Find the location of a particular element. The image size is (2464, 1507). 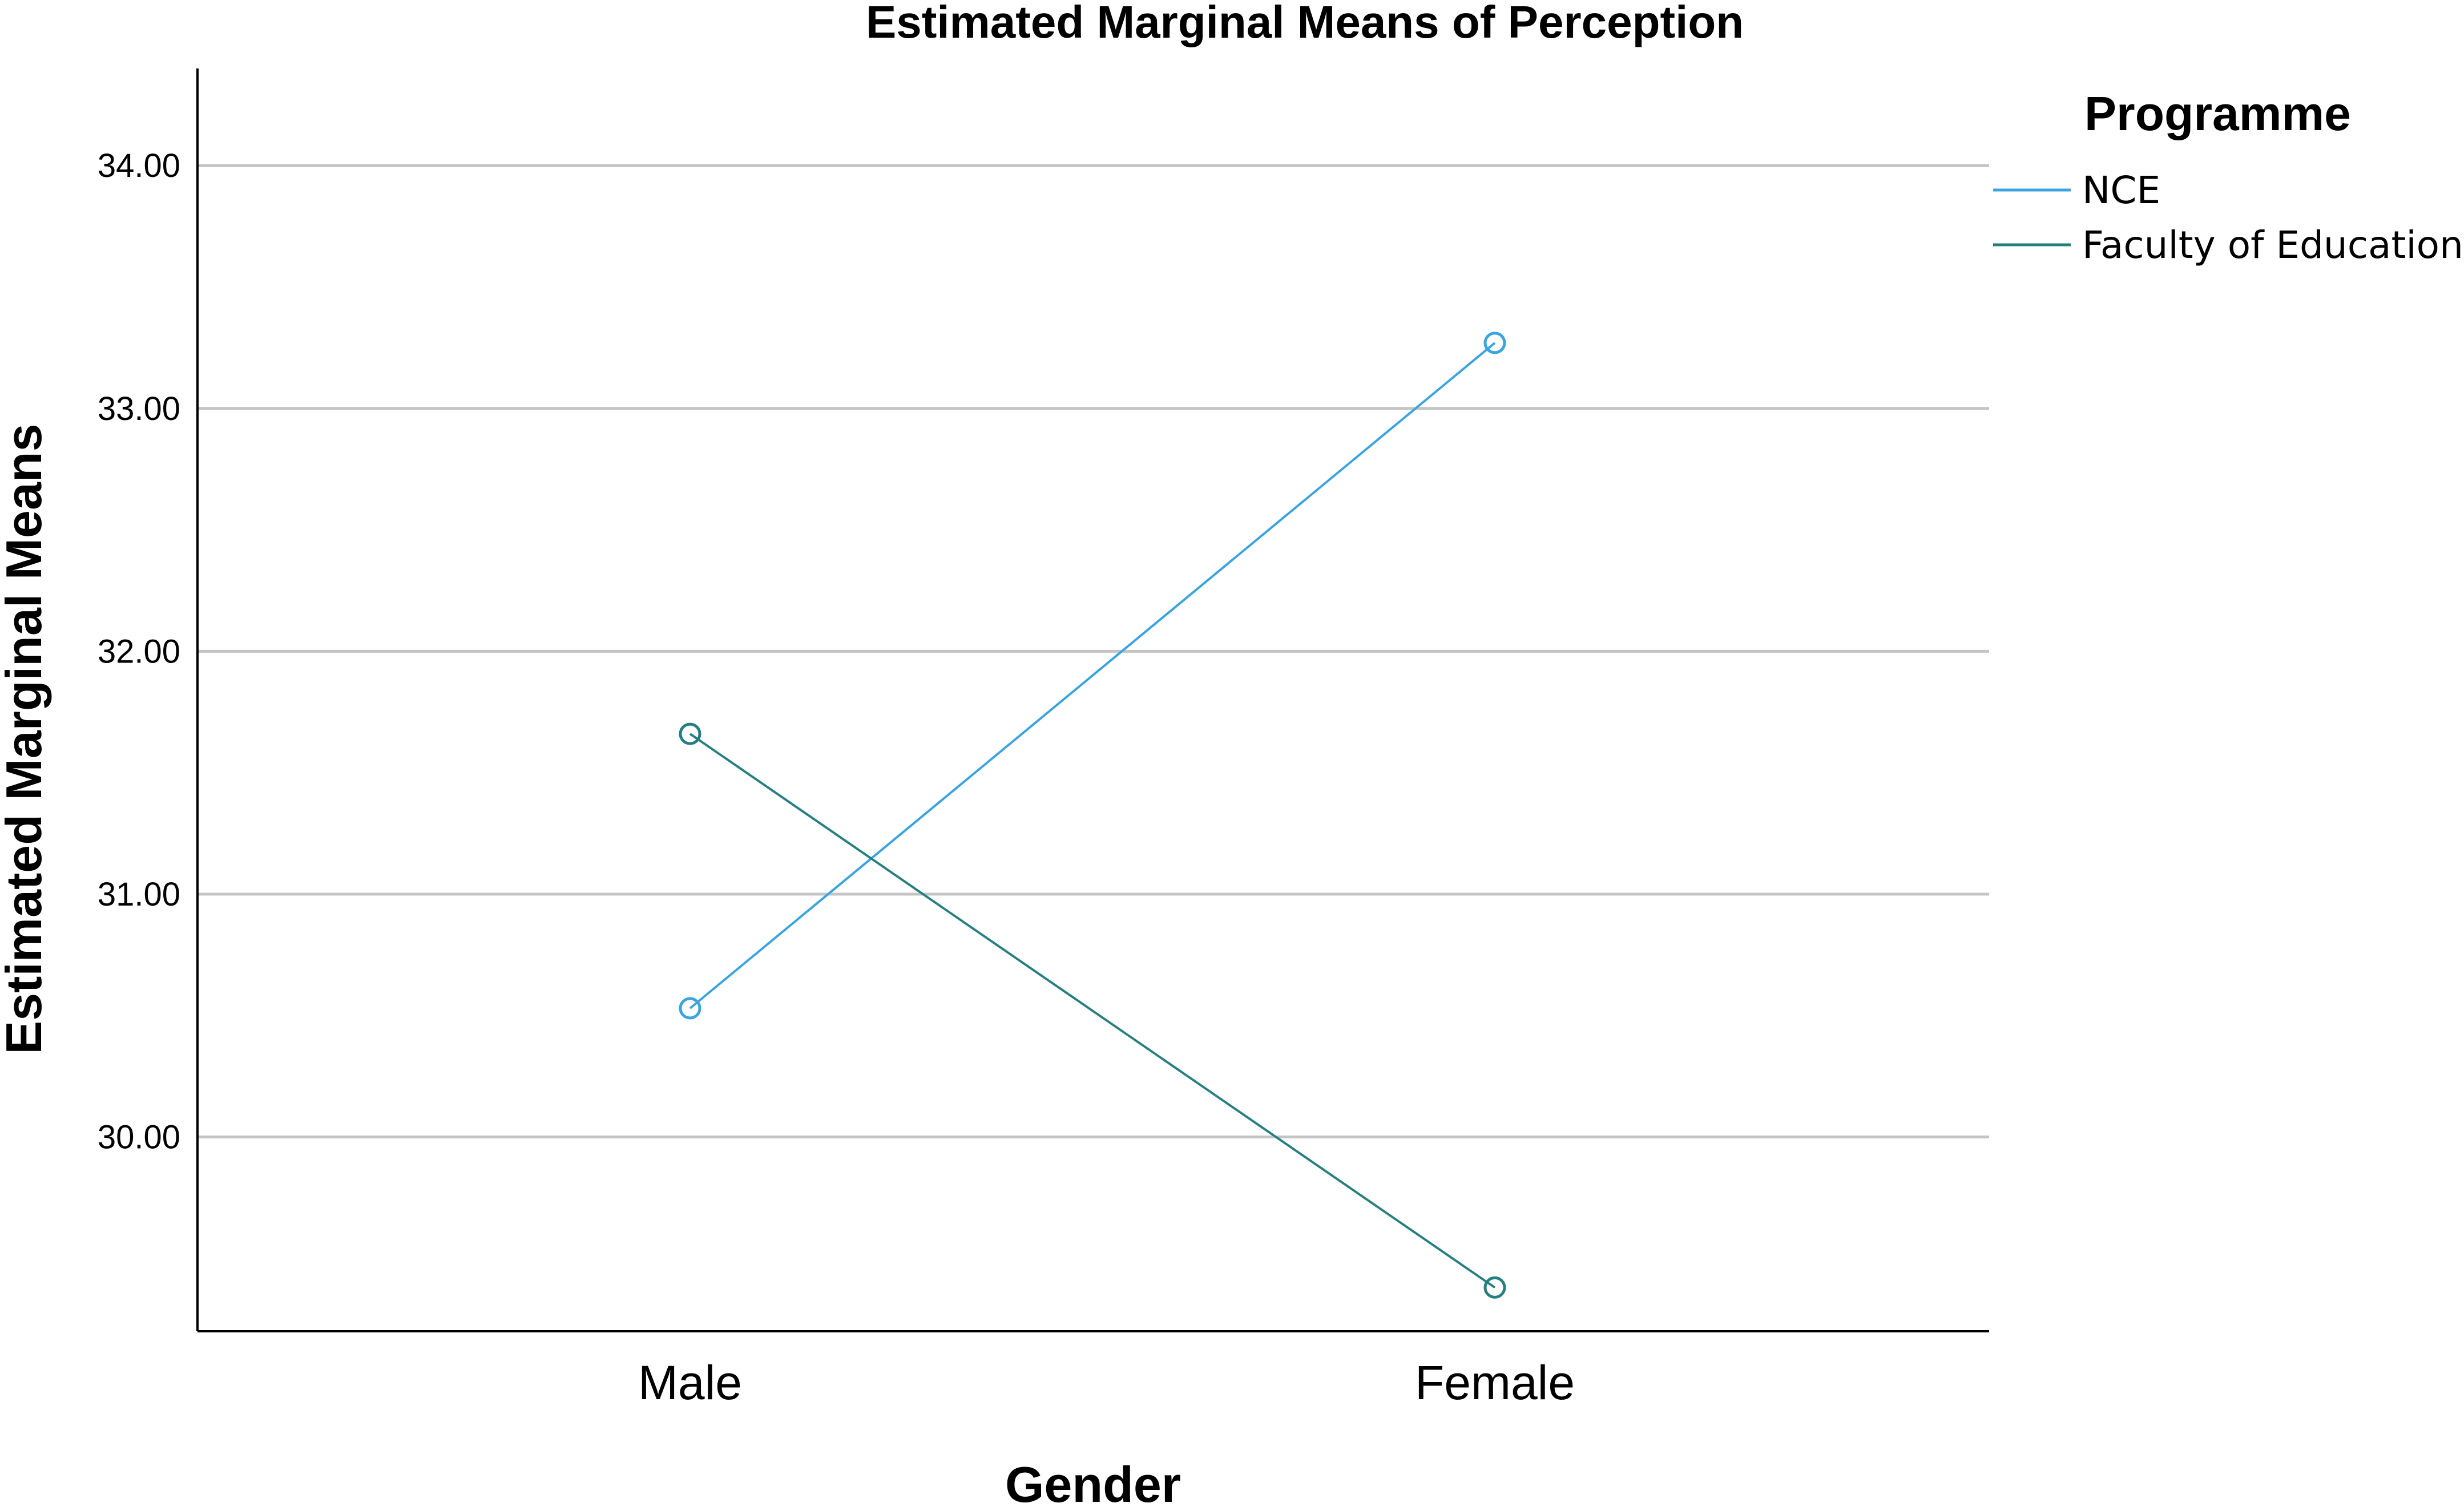

legend-item: Faculty of Education is located at coordinates (2228, 245).